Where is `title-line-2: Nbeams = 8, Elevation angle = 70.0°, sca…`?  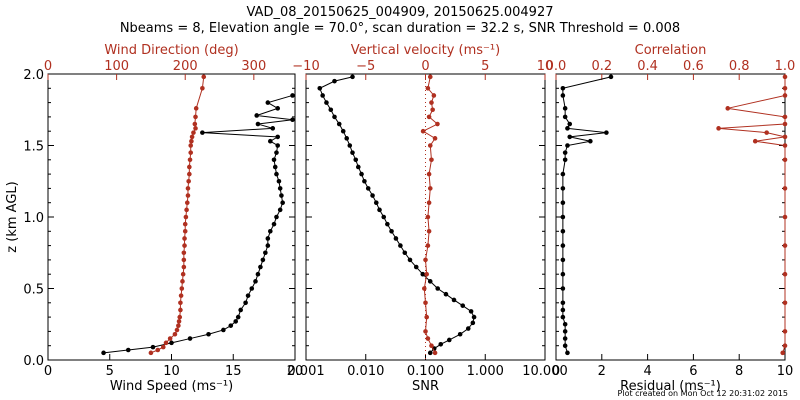 title-line-2: Nbeams = 8, Elevation angle = 70.0°, sca… is located at coordinates (400, 28).